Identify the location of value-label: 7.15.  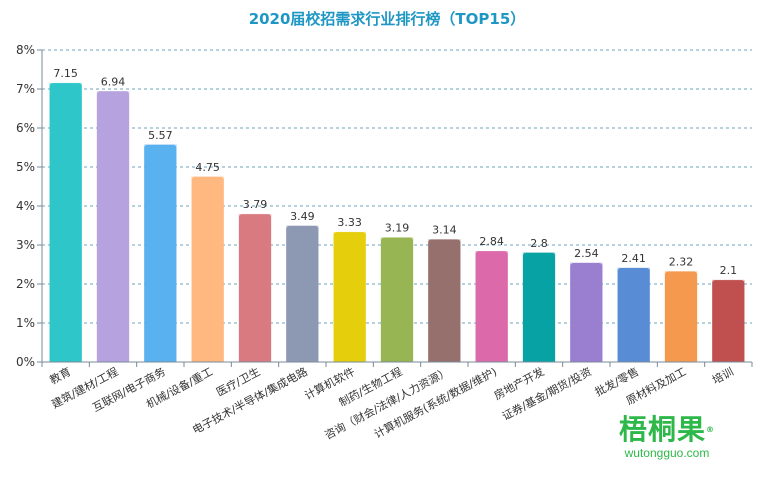
(65, 73).